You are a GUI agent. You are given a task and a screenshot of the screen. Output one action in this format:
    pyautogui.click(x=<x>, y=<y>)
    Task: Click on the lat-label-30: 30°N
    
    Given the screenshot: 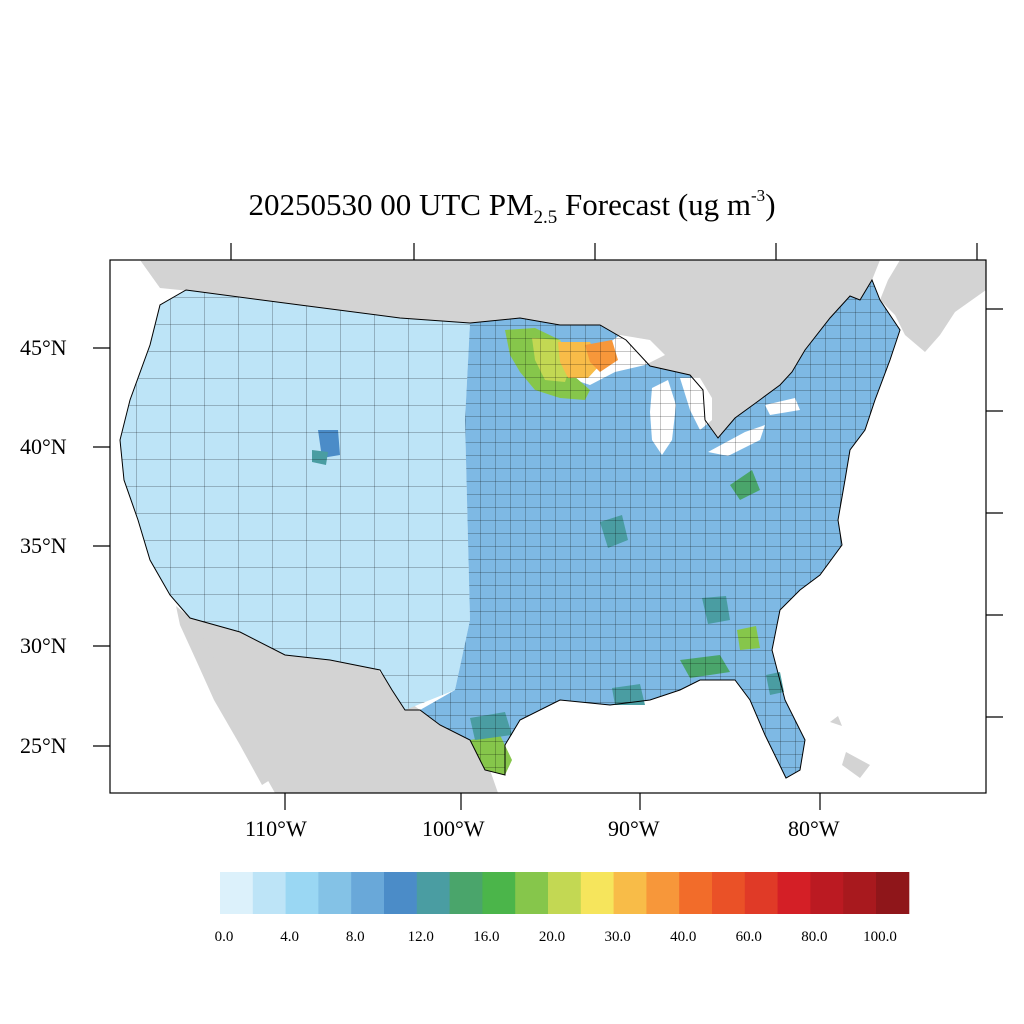 What is the action you would take?
    pyautogui.click(x=43, y=645)
    